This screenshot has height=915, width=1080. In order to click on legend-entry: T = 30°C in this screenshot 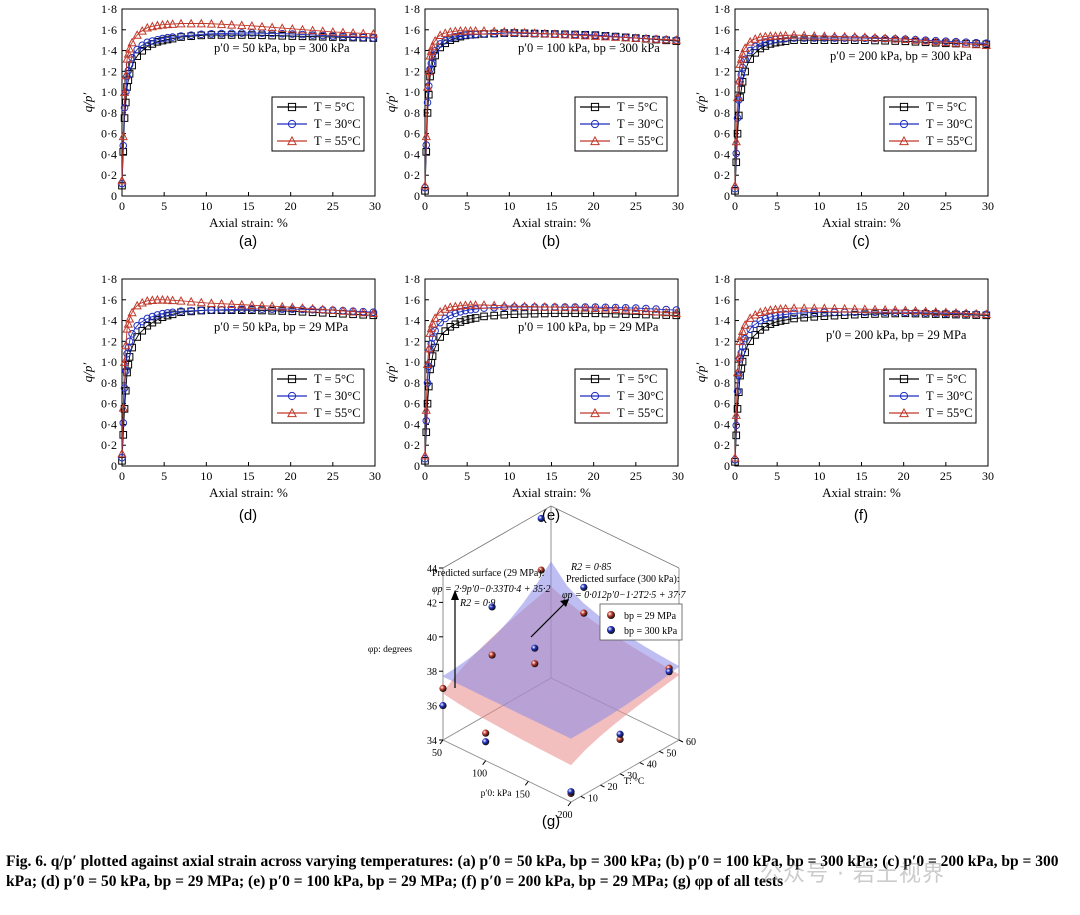, I will do `click(337, 396)`.